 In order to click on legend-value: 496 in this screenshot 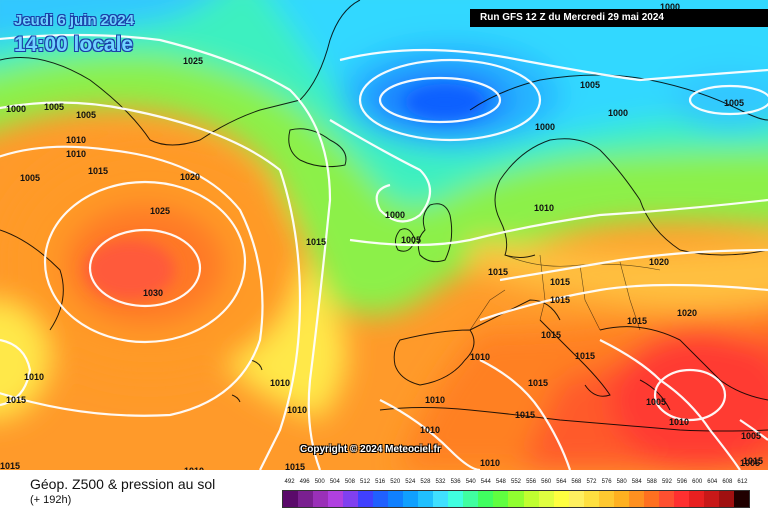, I will do `click(304, 482)`.